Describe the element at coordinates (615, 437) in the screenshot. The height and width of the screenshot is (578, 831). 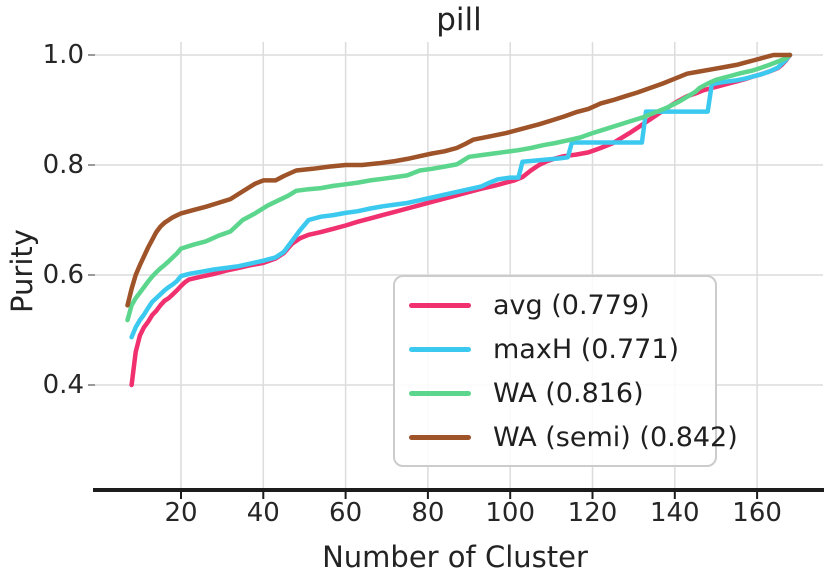
I see `legend-label: WA (semi) (0.842)` at that location.